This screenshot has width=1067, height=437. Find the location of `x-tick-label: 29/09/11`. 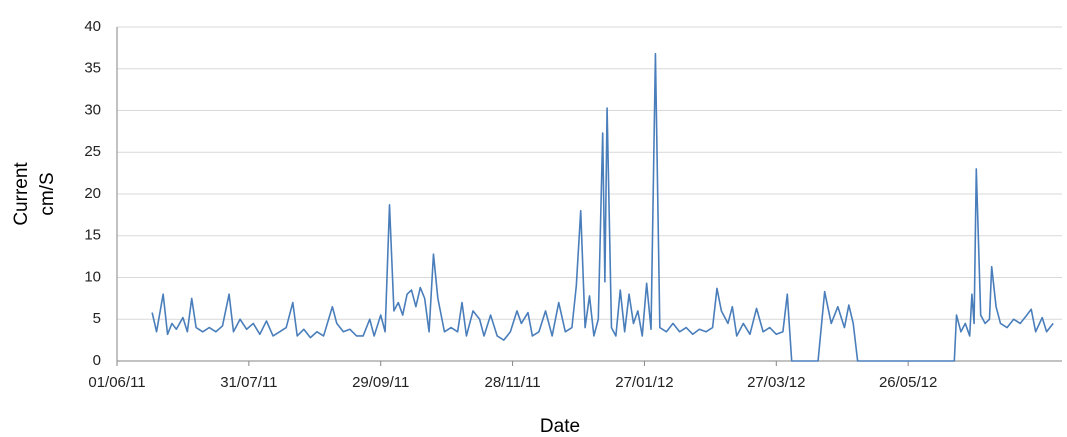

x-tick-label: 29/09/11 is located at coordinates (380, 382).